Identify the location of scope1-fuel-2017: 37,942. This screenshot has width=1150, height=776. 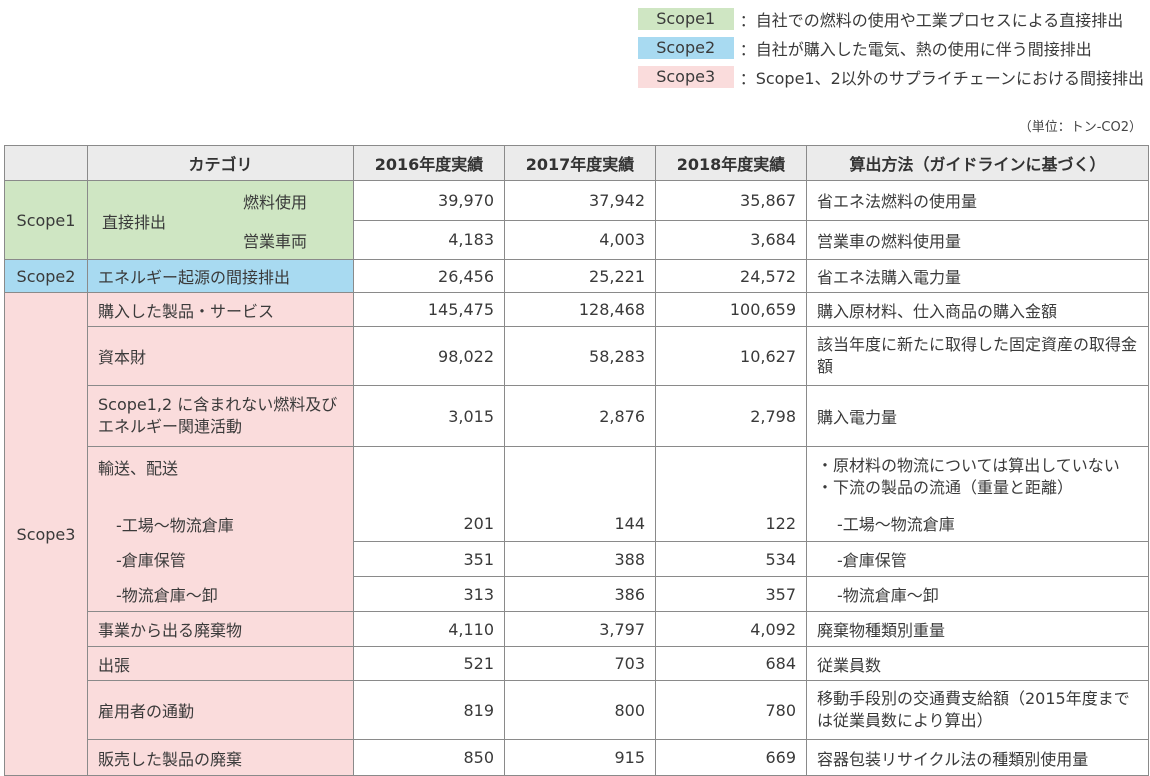
(580, 200).